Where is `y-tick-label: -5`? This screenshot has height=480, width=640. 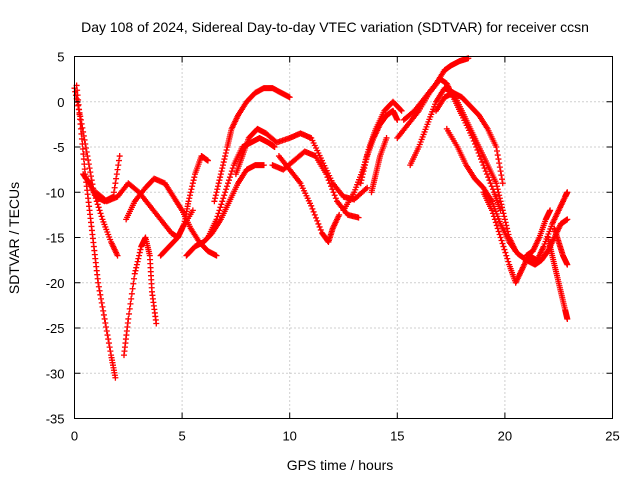 y-tick-label: -5 is located at coordinates (59, 147).